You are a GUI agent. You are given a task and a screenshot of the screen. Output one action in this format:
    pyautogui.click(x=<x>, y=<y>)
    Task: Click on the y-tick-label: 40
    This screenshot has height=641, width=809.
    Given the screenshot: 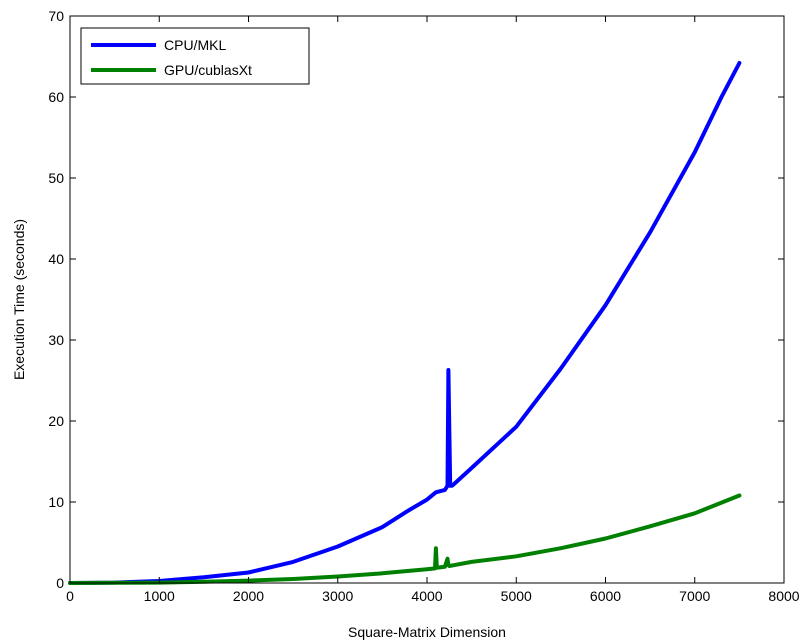 What is the action you would take?
    pyautogui.click(x=56, y=259)
    